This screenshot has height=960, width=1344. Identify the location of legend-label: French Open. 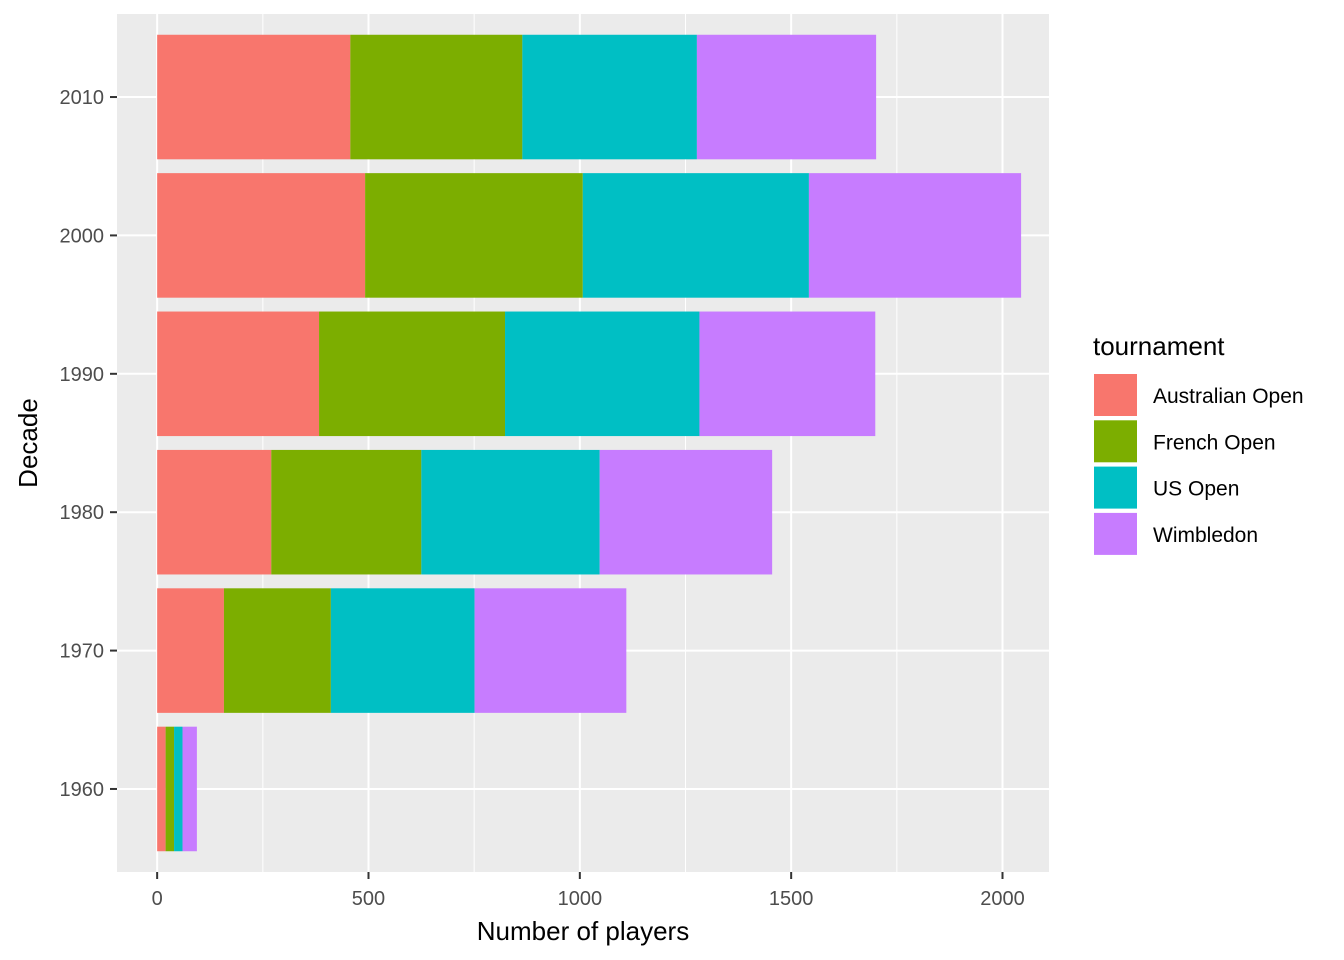
(1214, 442).